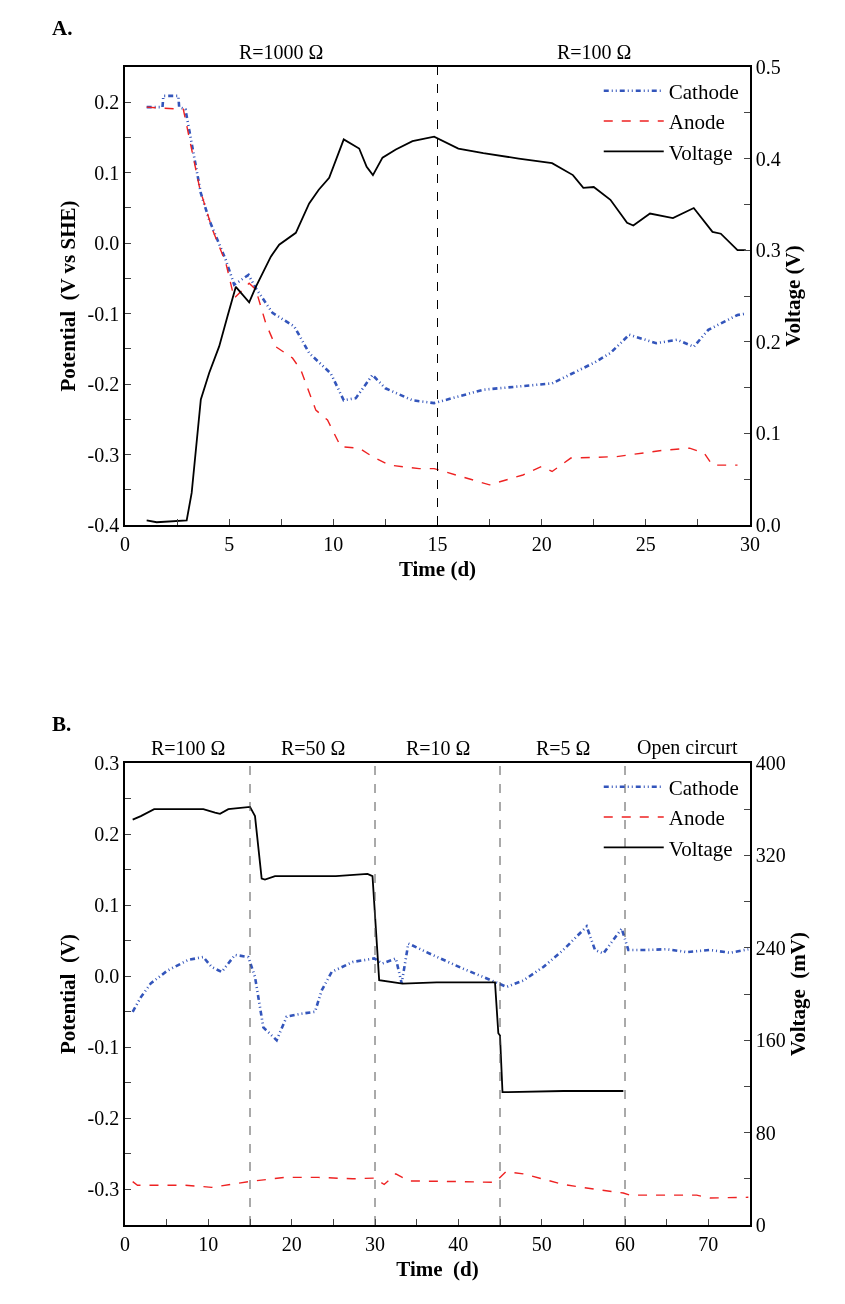 The width and height of the screenshot is (845, 1304). What do you see at coordinates (103, 525) in the screenshot?
I see `y-tick-label: -0.4` at bounding box center [103, 525].